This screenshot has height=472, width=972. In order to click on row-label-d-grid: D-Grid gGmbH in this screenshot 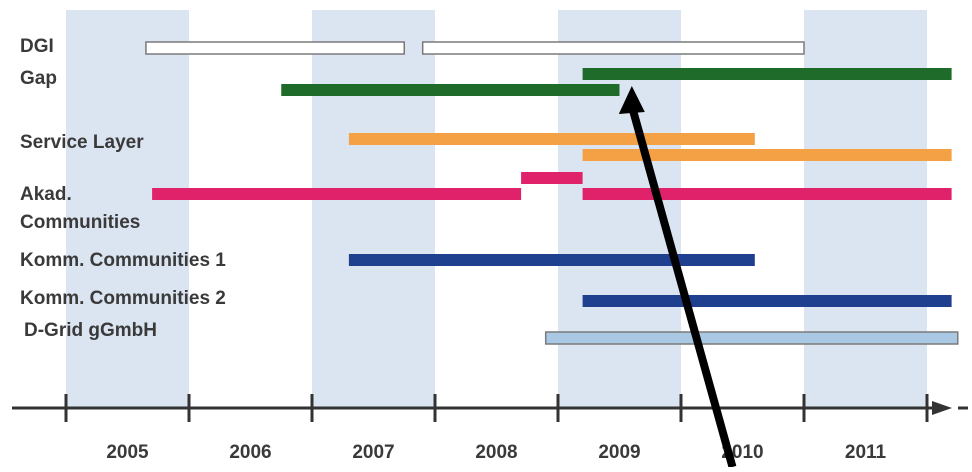, I will do `click(90, 330)`.